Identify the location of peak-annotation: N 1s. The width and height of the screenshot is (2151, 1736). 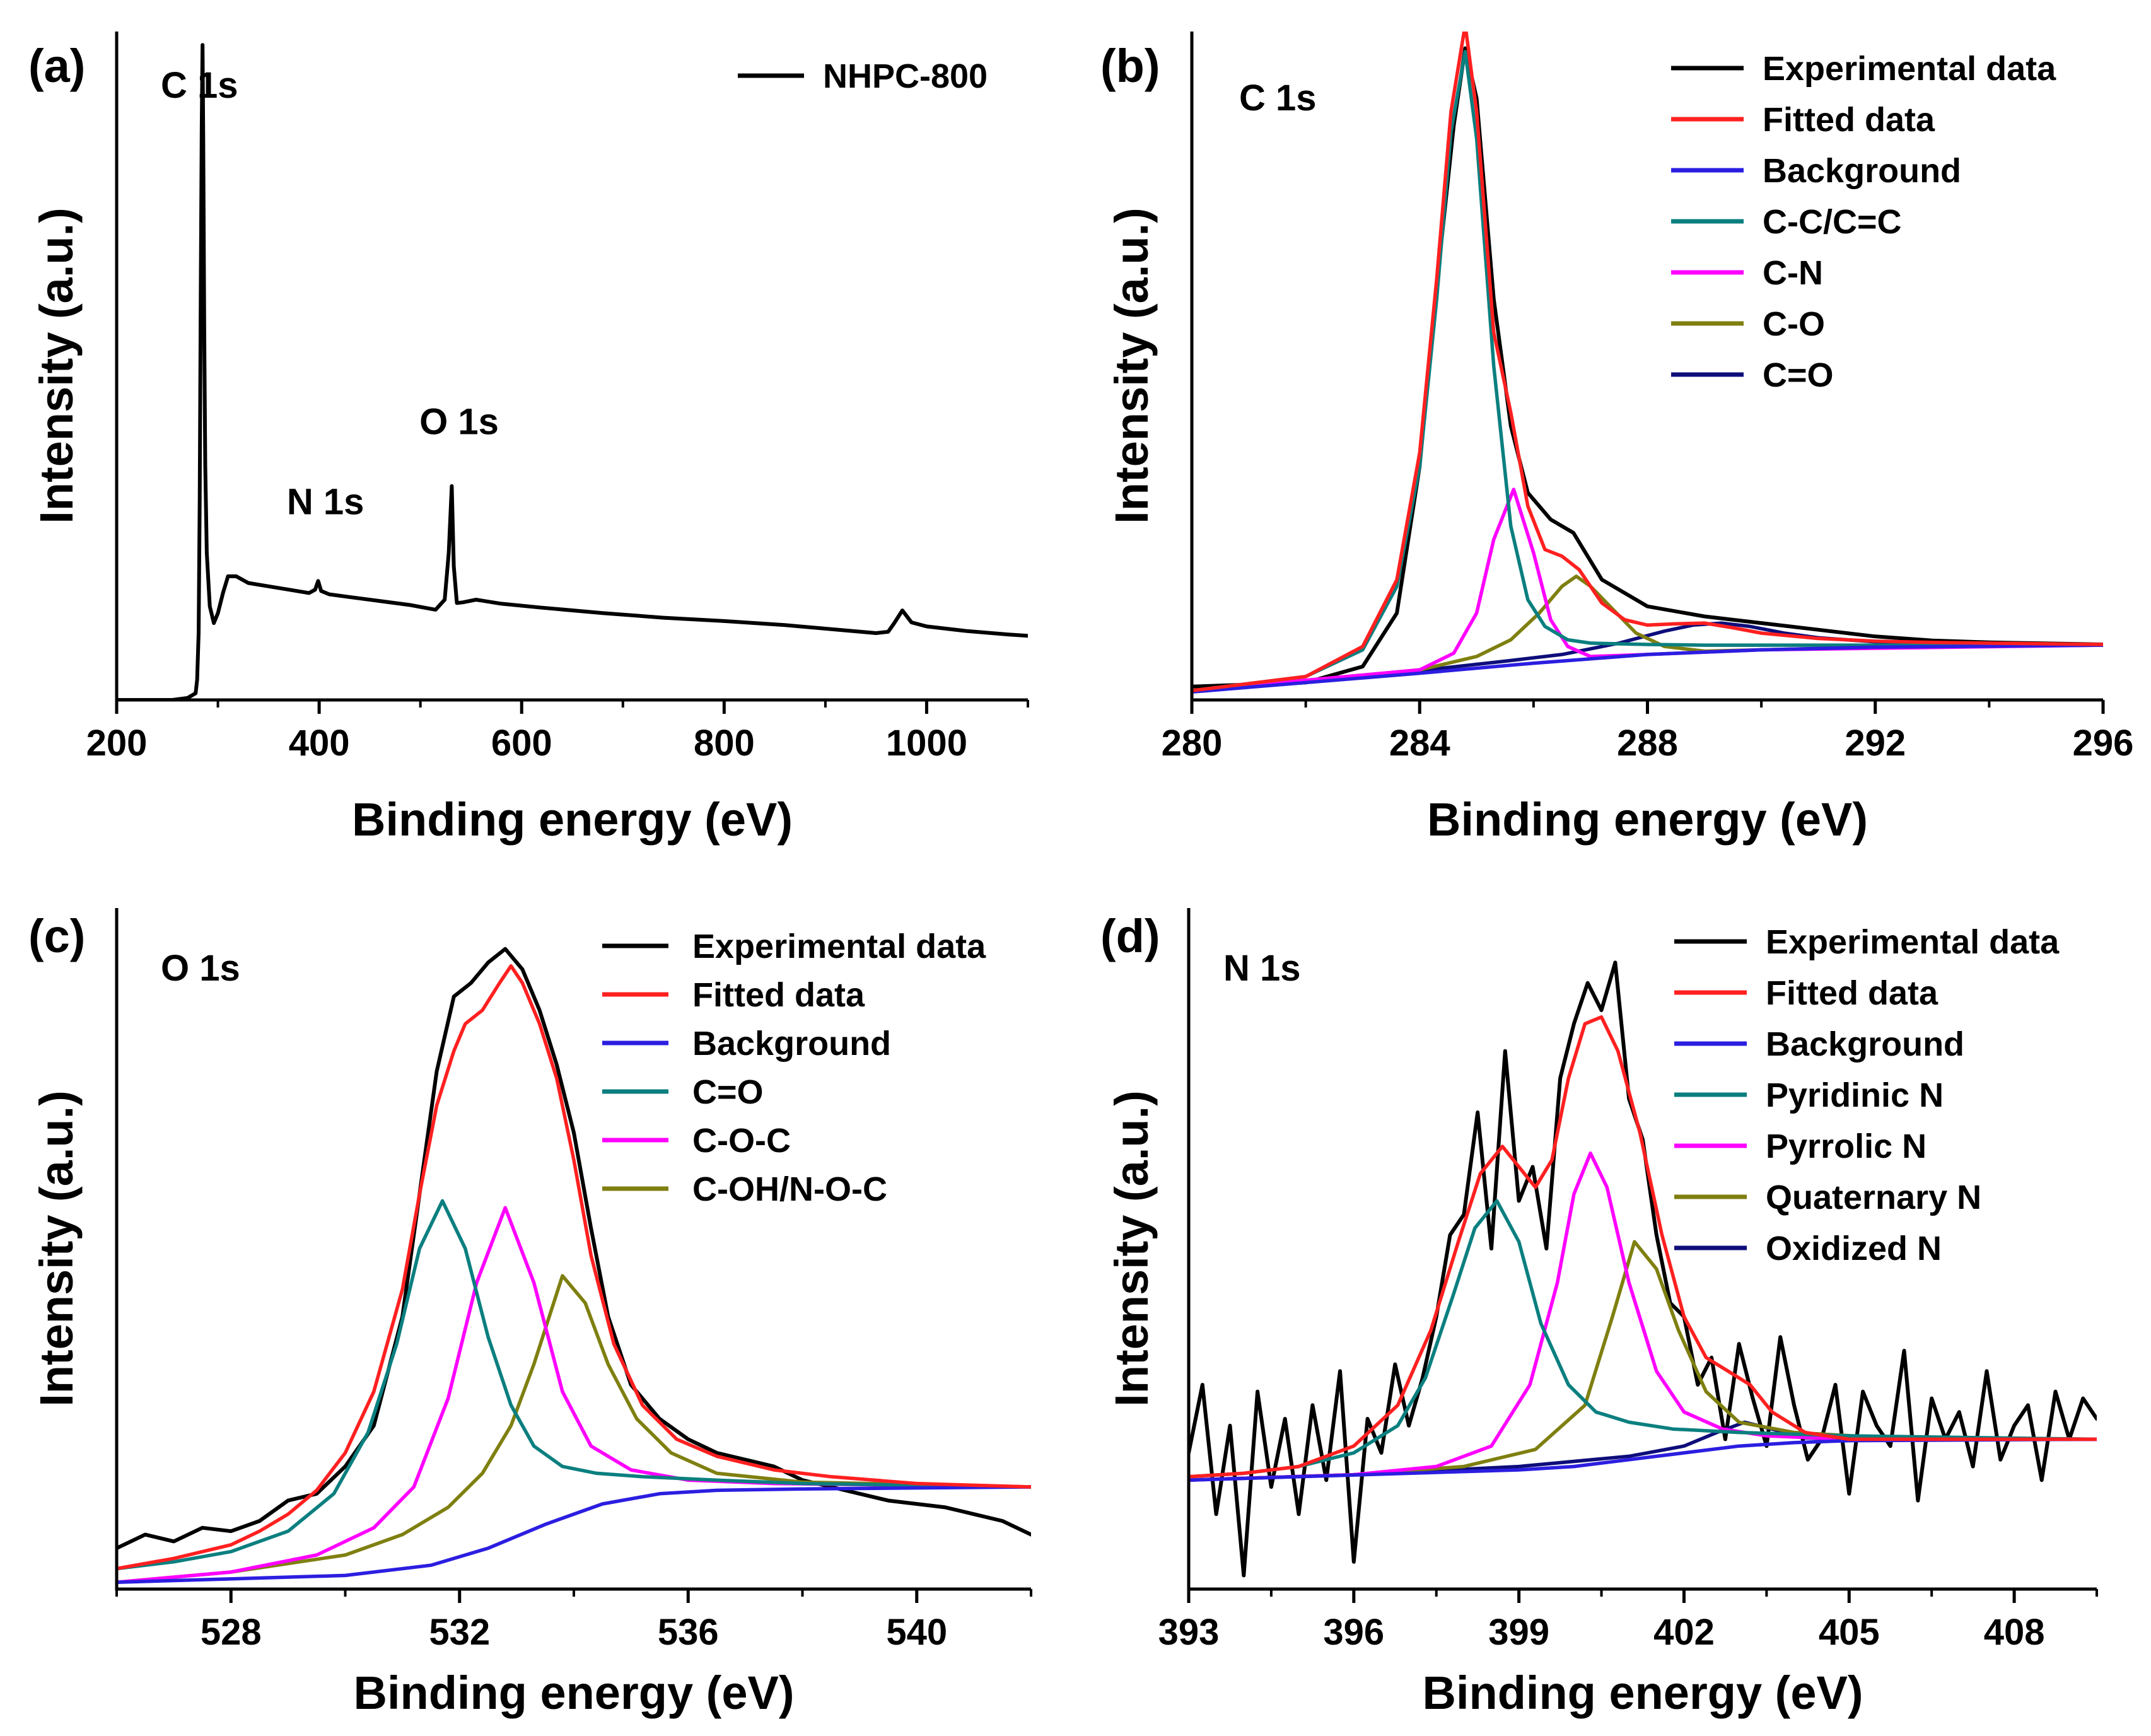
(325, 502).